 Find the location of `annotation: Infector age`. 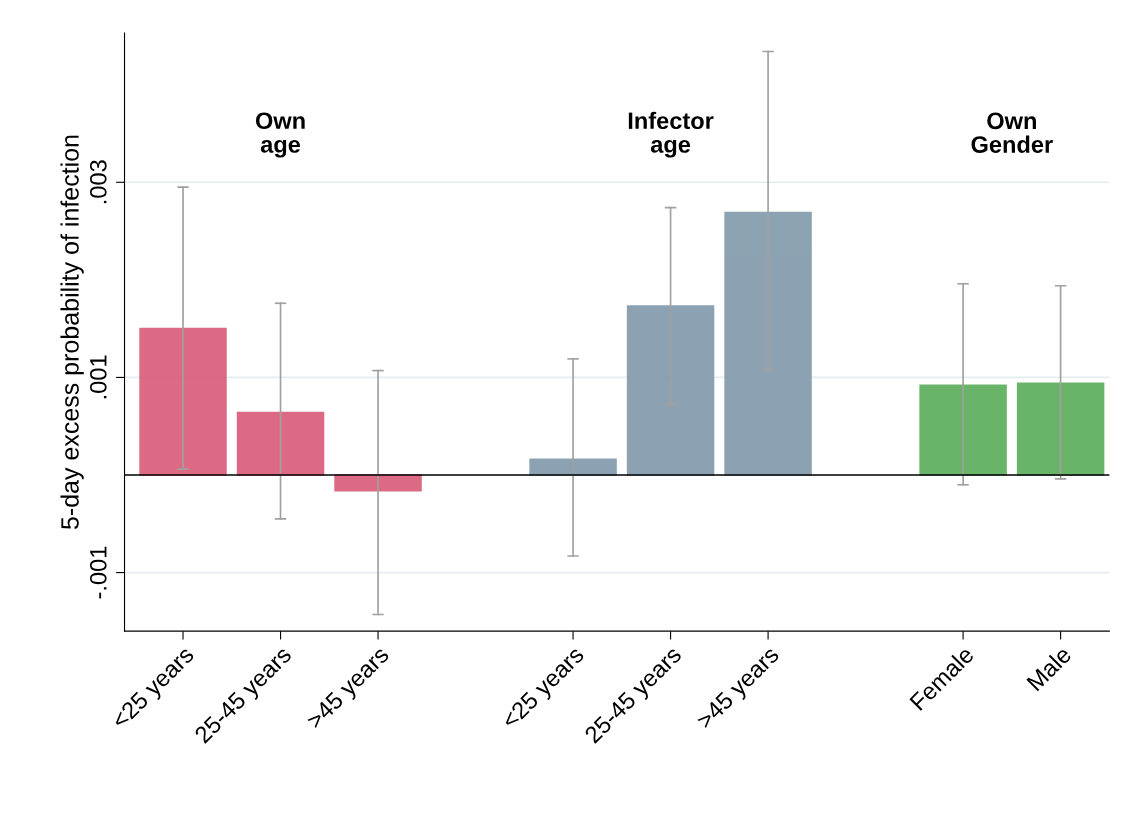

annotation: Infector age is located at coordinates (671, 134).